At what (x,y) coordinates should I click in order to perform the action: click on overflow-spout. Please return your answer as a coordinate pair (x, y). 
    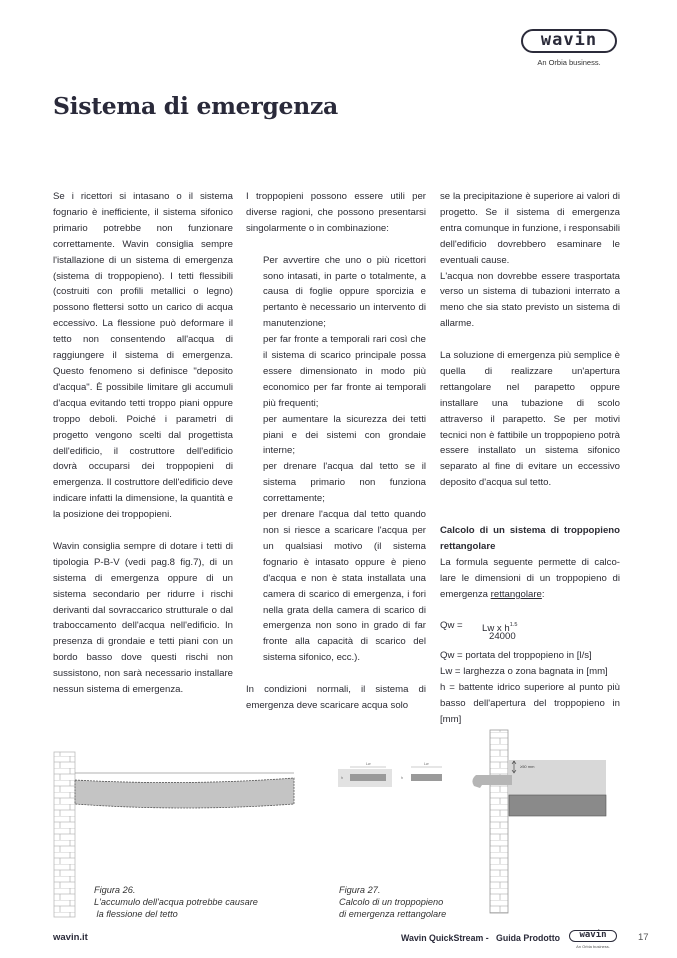
    Looking at the image, I should click on (492, 781).